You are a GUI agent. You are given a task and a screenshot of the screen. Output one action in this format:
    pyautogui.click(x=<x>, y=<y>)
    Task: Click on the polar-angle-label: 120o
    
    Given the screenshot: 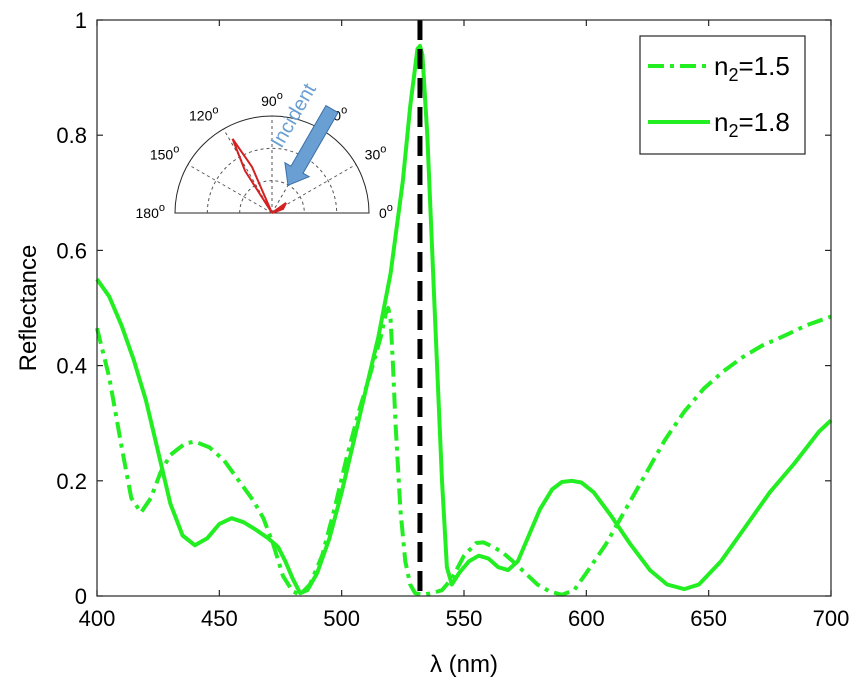 What is the action you would take?
    pyautogui.click(x=203, y=113)
    